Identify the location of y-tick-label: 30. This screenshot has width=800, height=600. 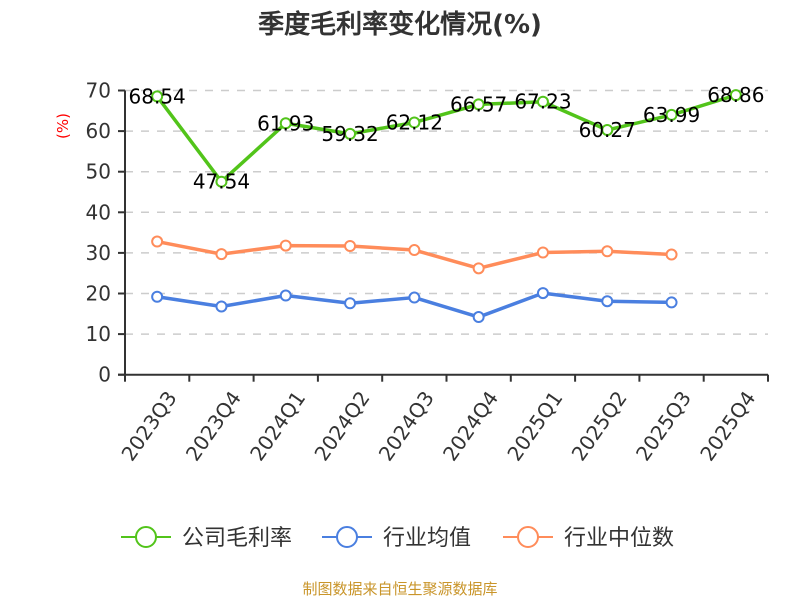
(98, 253).